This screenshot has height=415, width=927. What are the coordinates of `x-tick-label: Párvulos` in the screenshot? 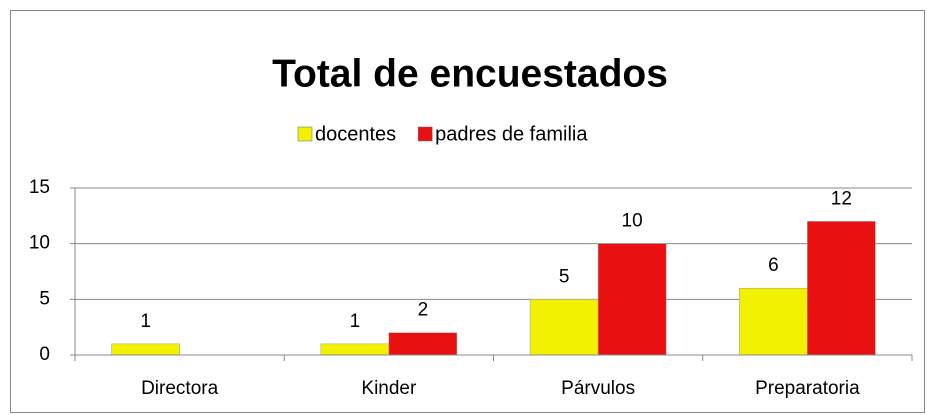 It's located at (598, 388).